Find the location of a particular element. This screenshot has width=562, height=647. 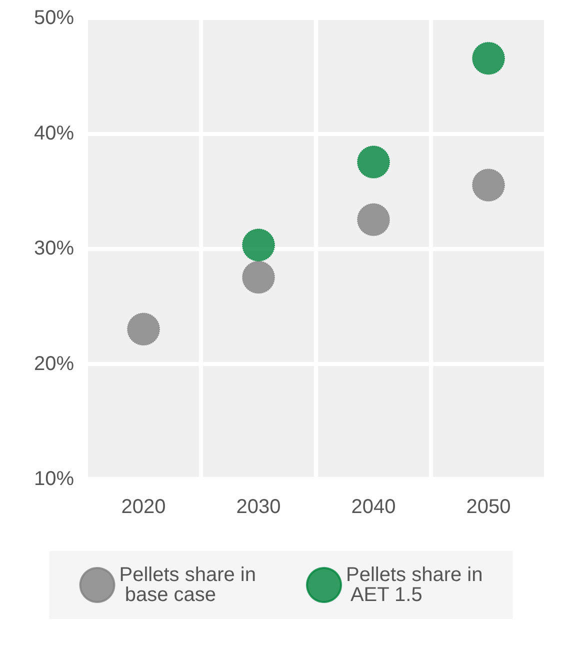

y-tick-label: 20% is located at coordinates (54, 363).